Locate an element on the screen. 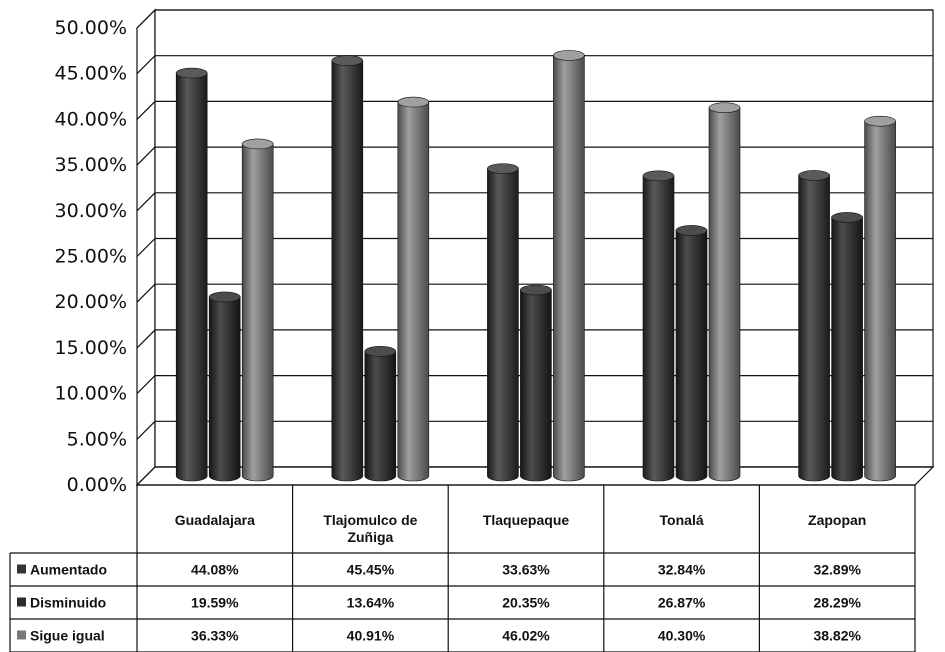  y-tick-label: 5.00% is located at coordinates (97, 439).